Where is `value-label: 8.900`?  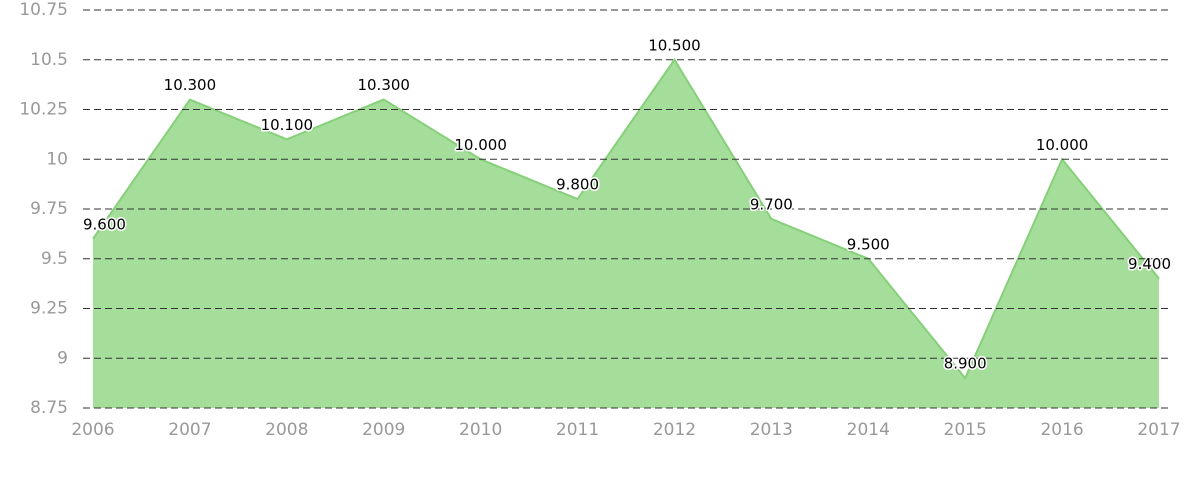 value-label: 8.900 is located at coordinates (965, 364).